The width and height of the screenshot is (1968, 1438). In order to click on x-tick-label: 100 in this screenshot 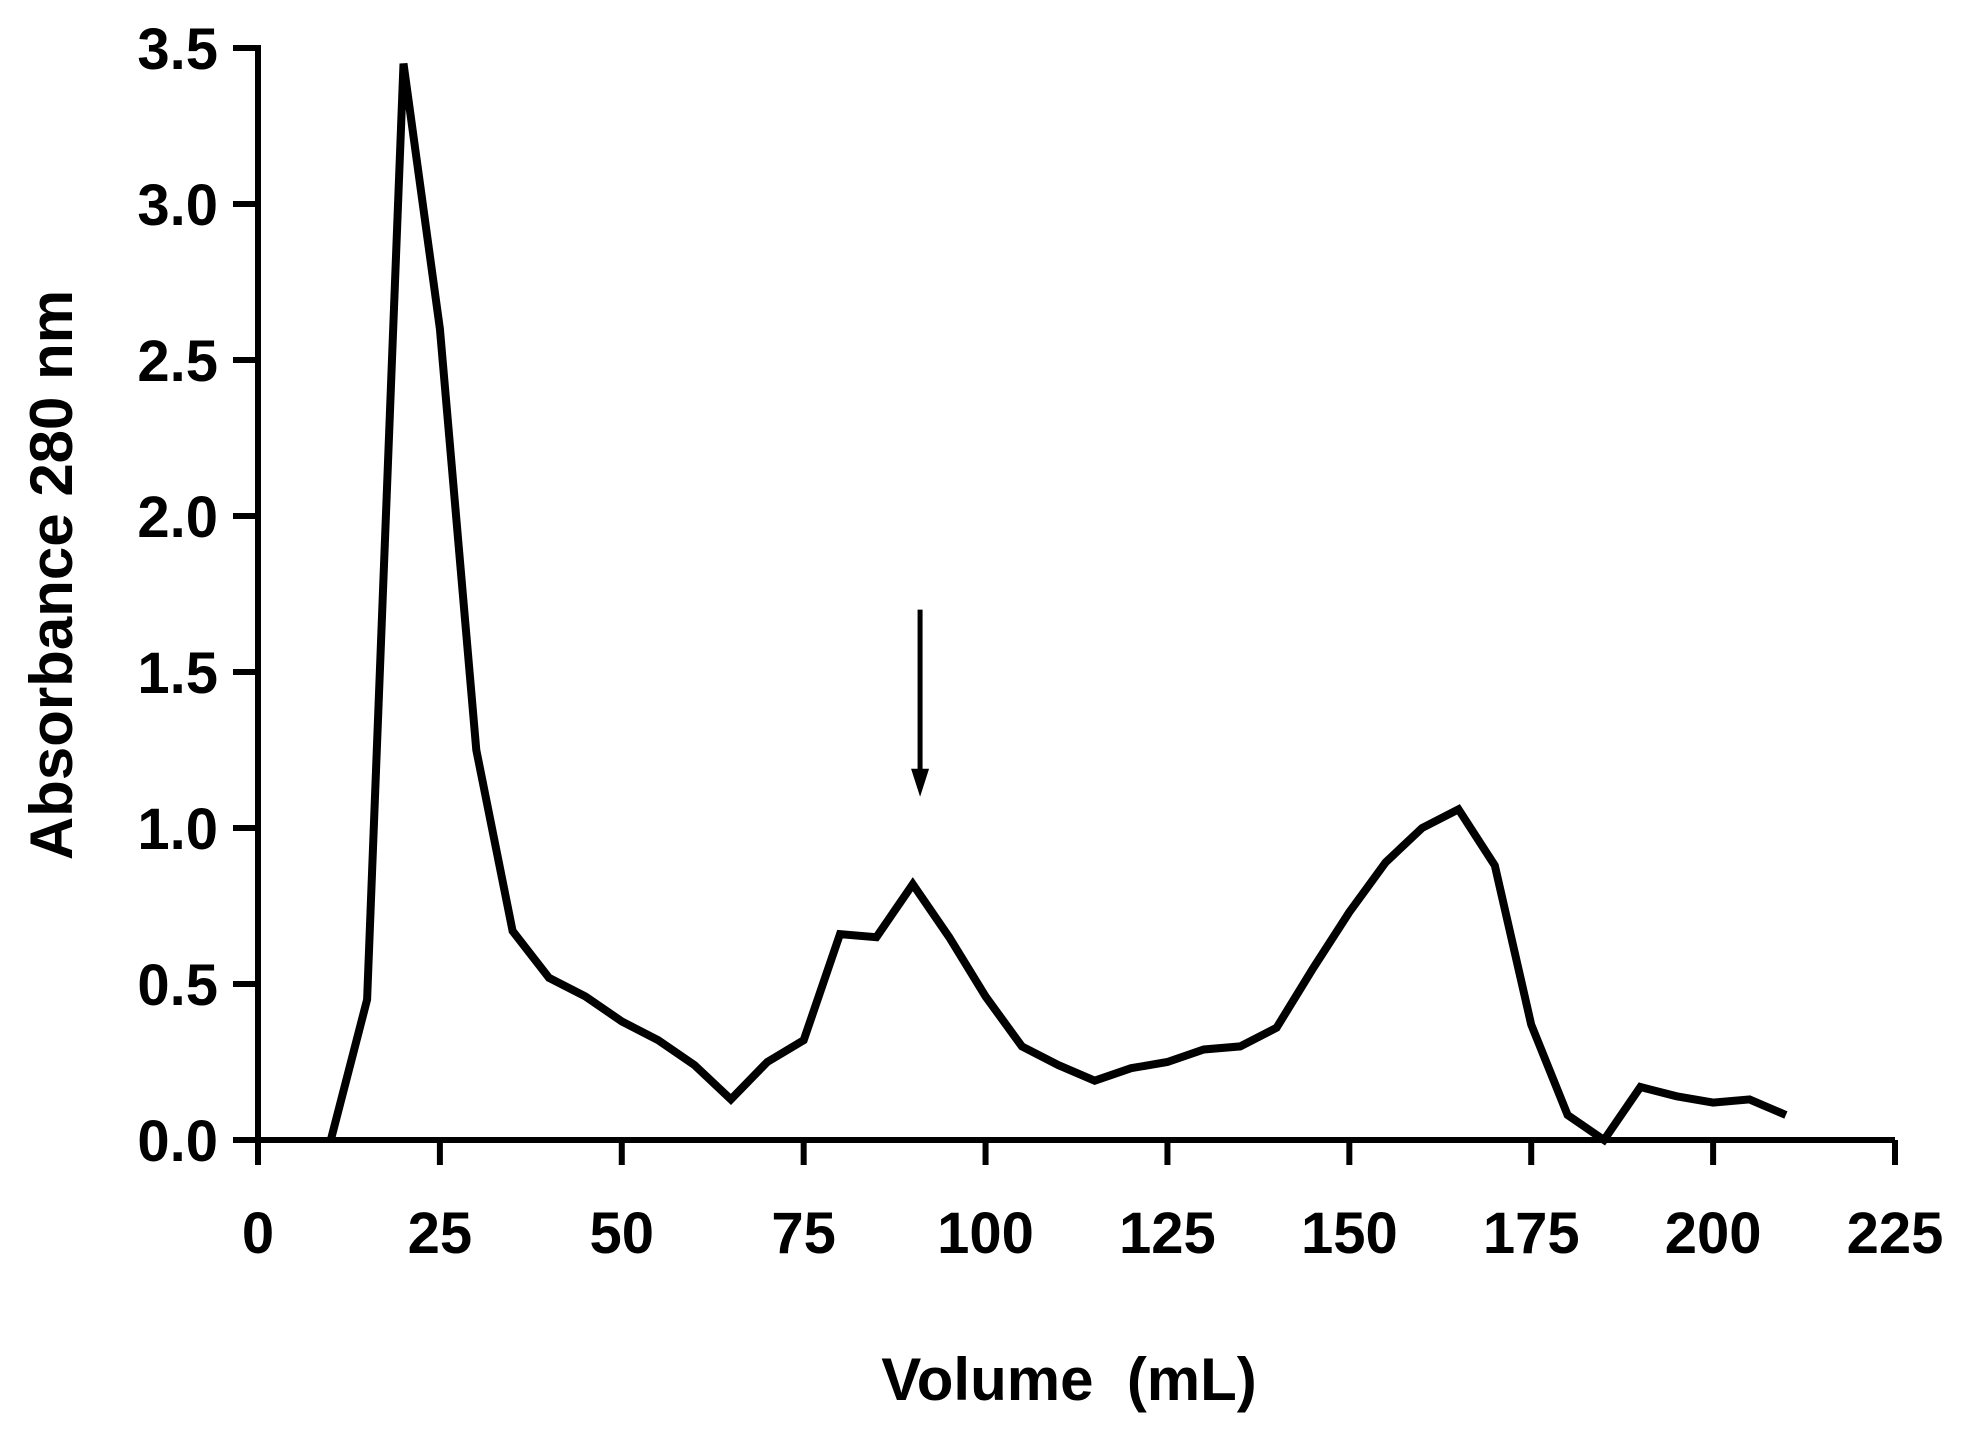, I will do `click(985, 1233)`.